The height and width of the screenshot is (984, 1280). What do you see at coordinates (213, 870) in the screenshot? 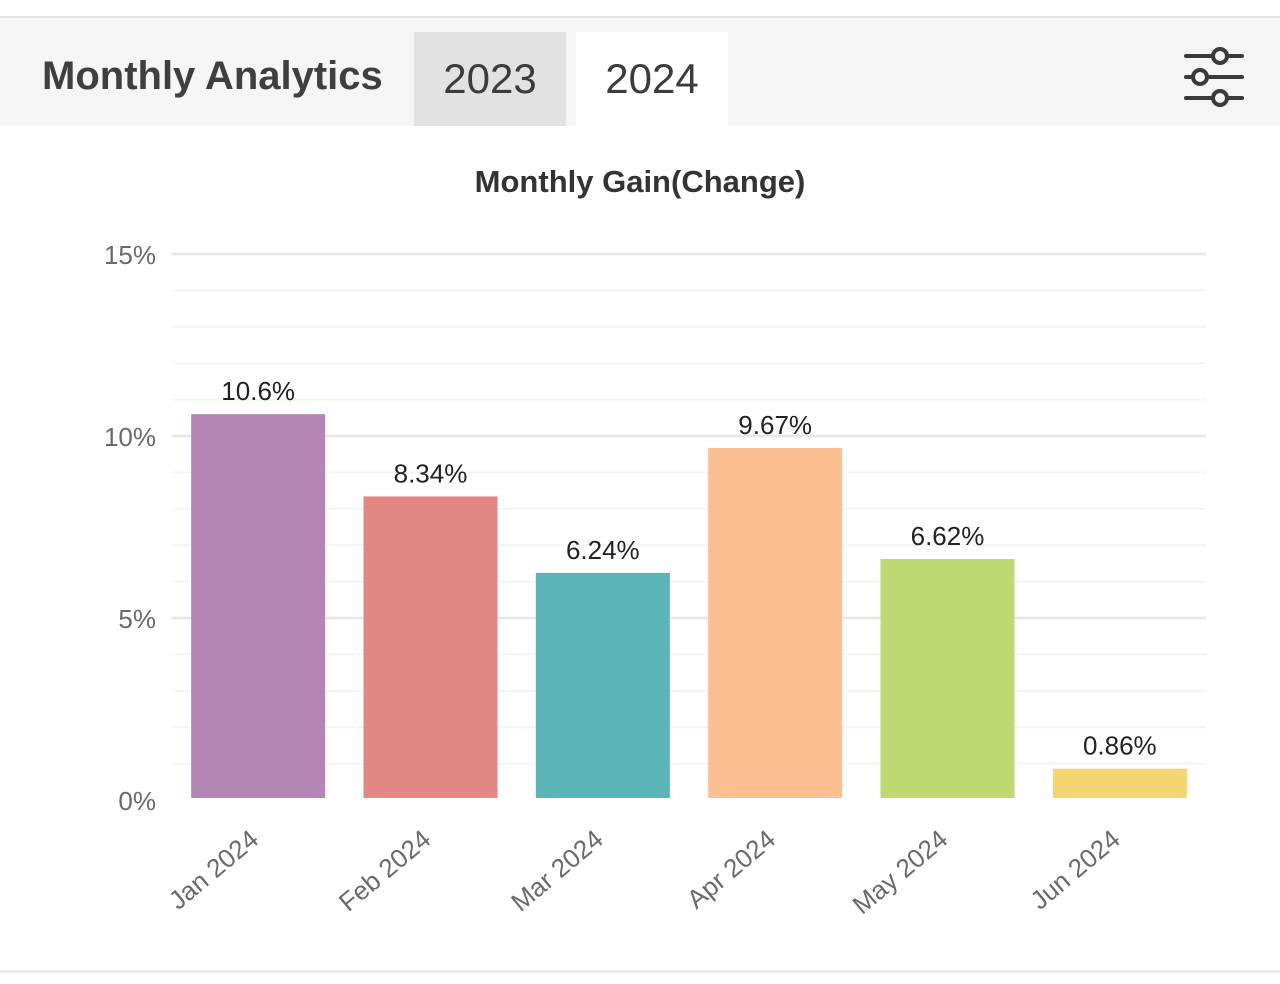
I see `x-tick-label: Jan 2024` at bounding box center [213, 870].